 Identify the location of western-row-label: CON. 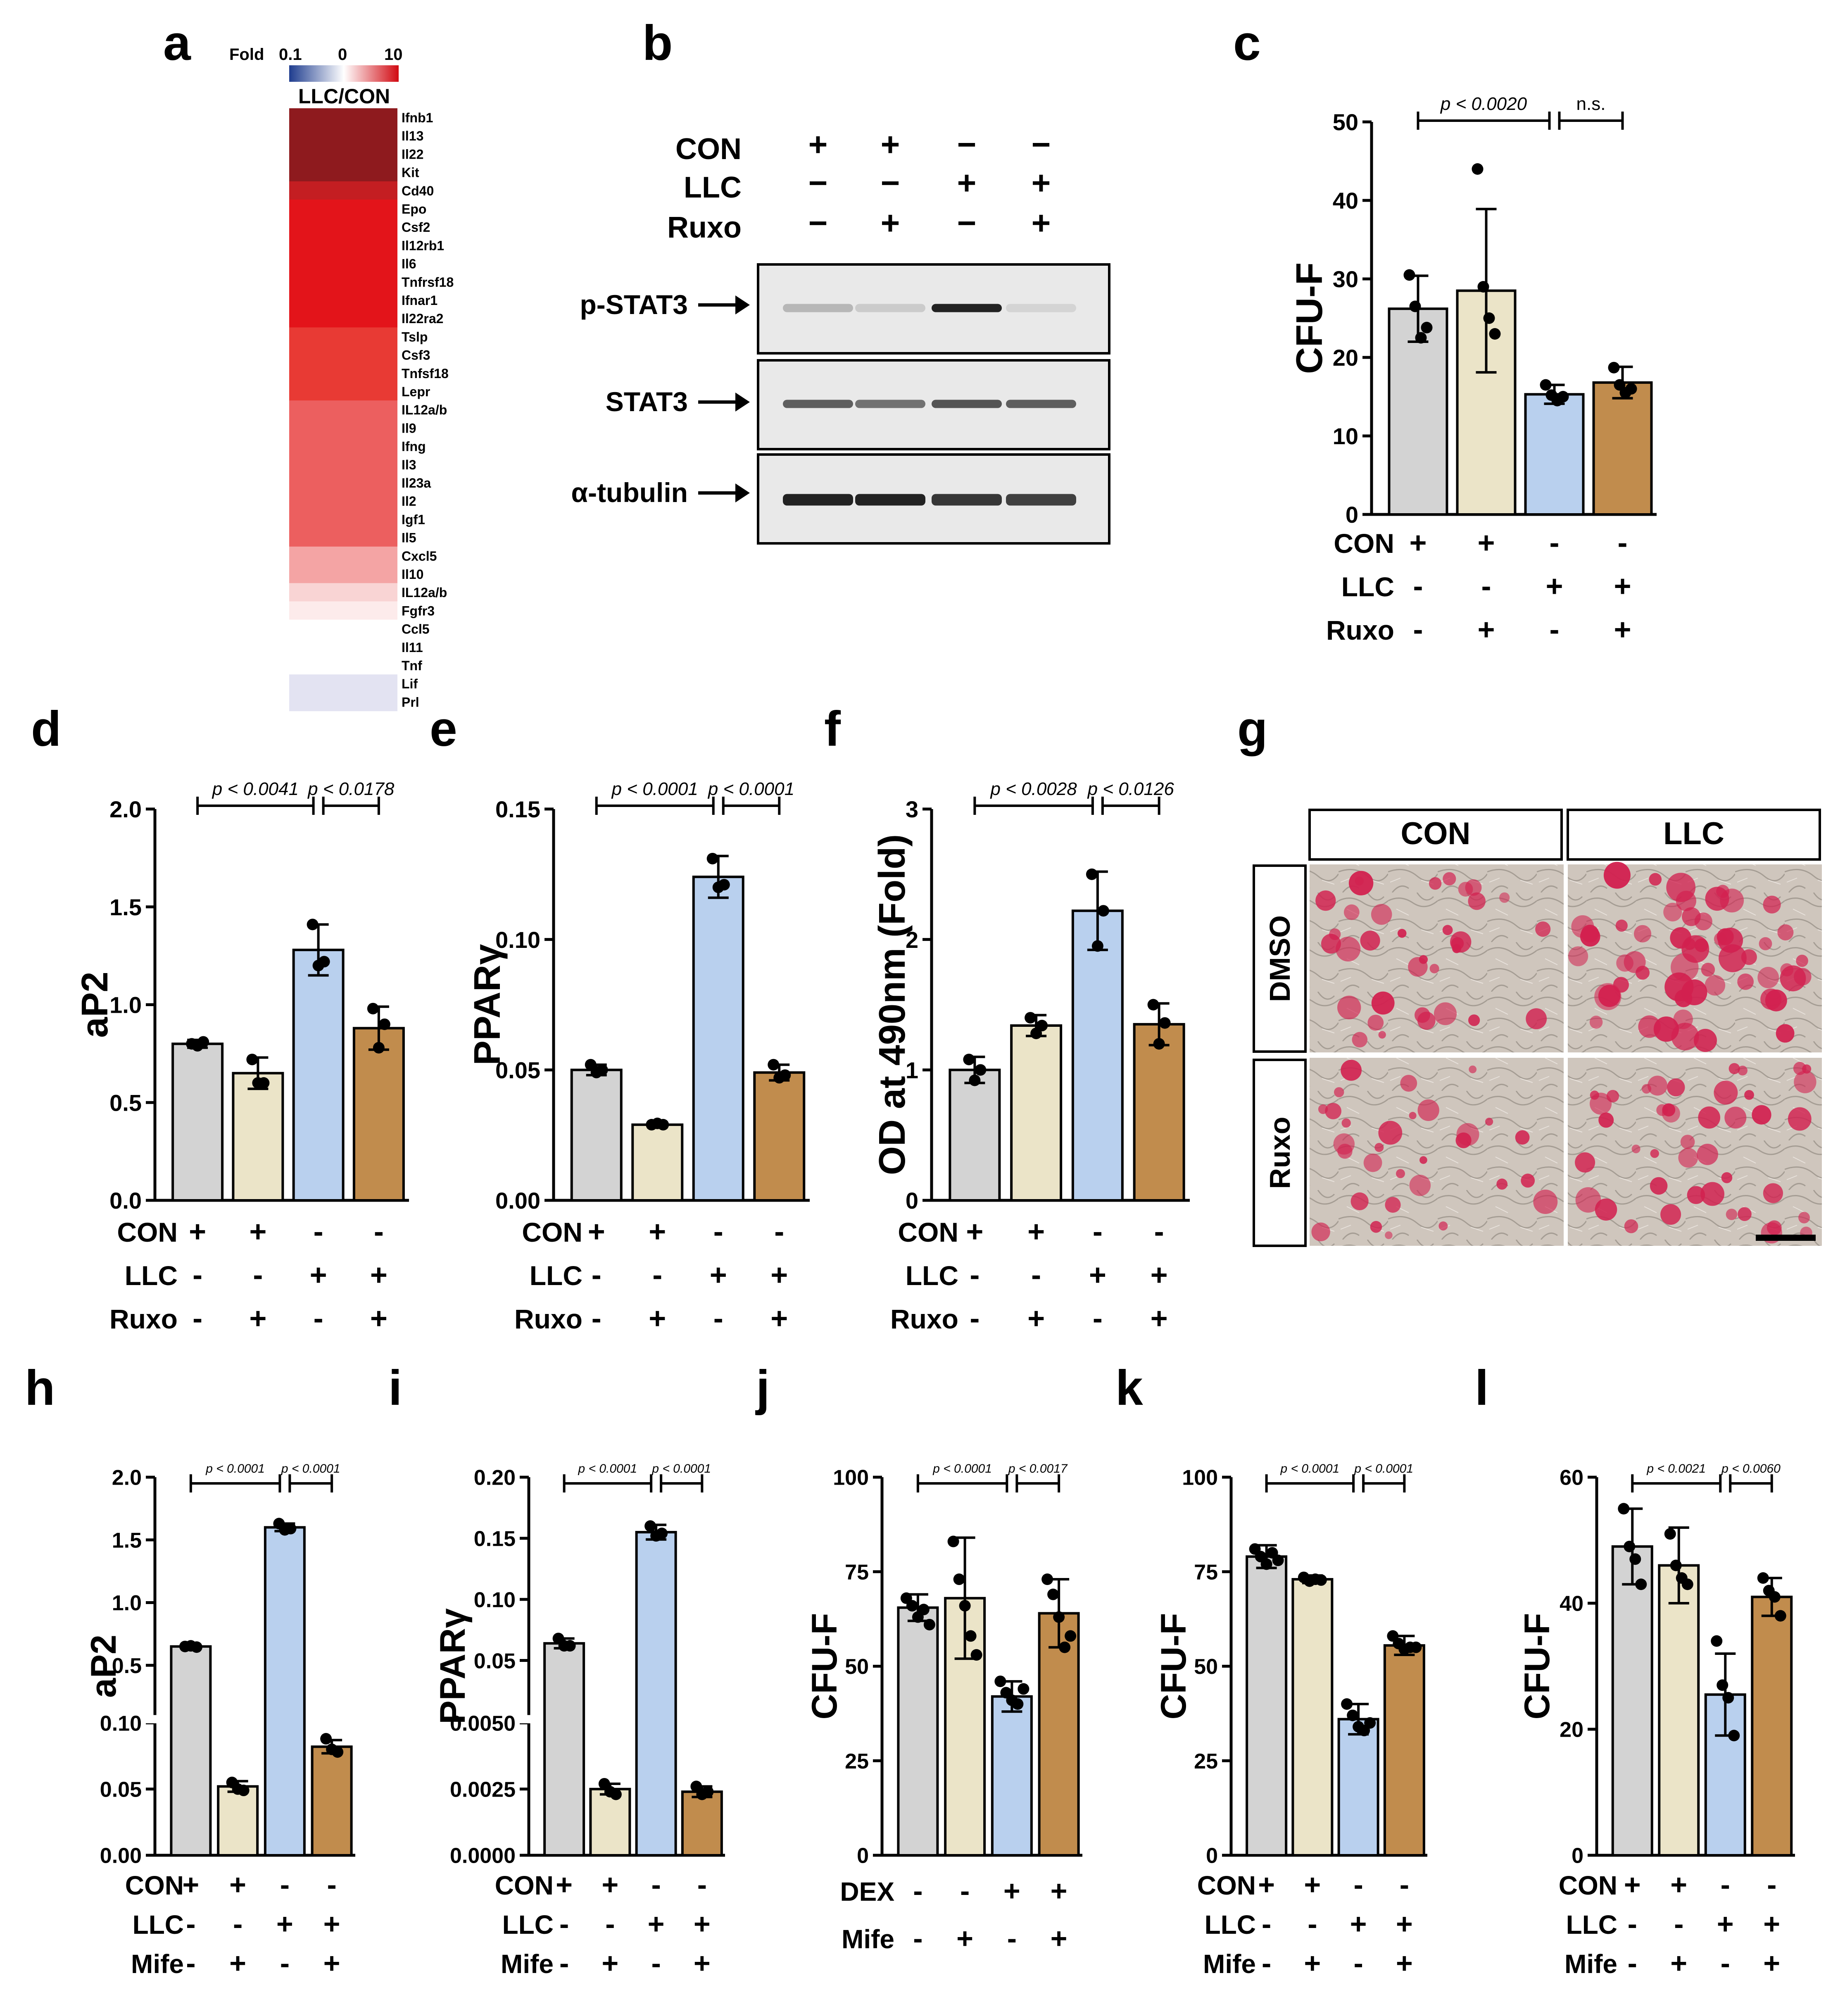
(708, 149).